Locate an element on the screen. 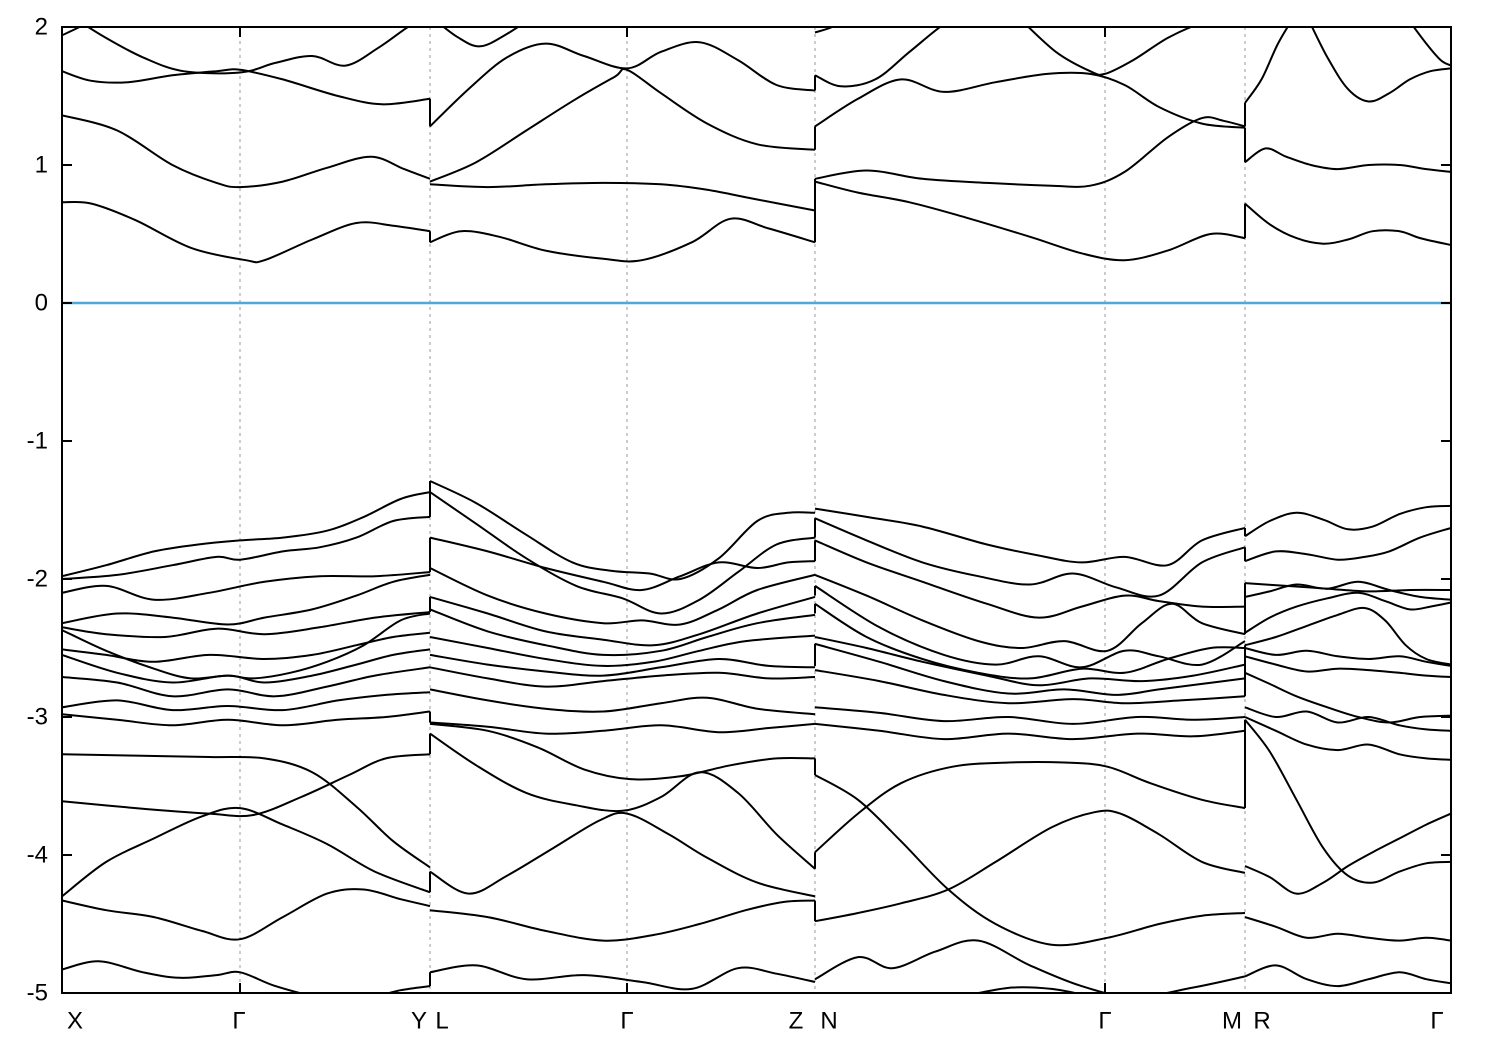 This screenshot has height=1050, width=1500. k-point-label: L is located at coordinates (441, 1021).